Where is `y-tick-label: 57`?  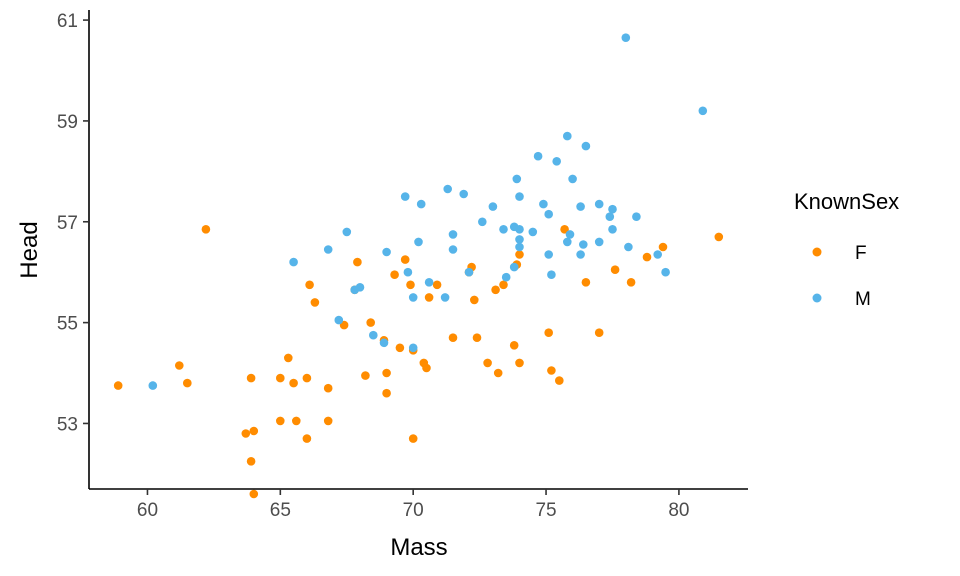
y-tick-label: 57 is located at coordinates (67, 223).